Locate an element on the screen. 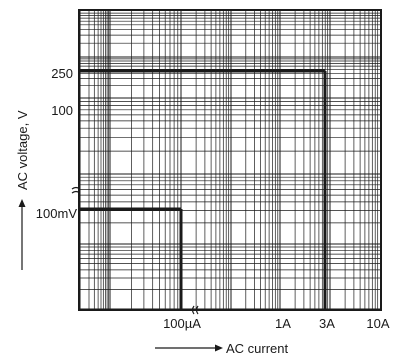 Image resolution: width=396 pixels, height=356 pixels. y-axis-title: AC voltage, V is located at coordinates (22, 190).